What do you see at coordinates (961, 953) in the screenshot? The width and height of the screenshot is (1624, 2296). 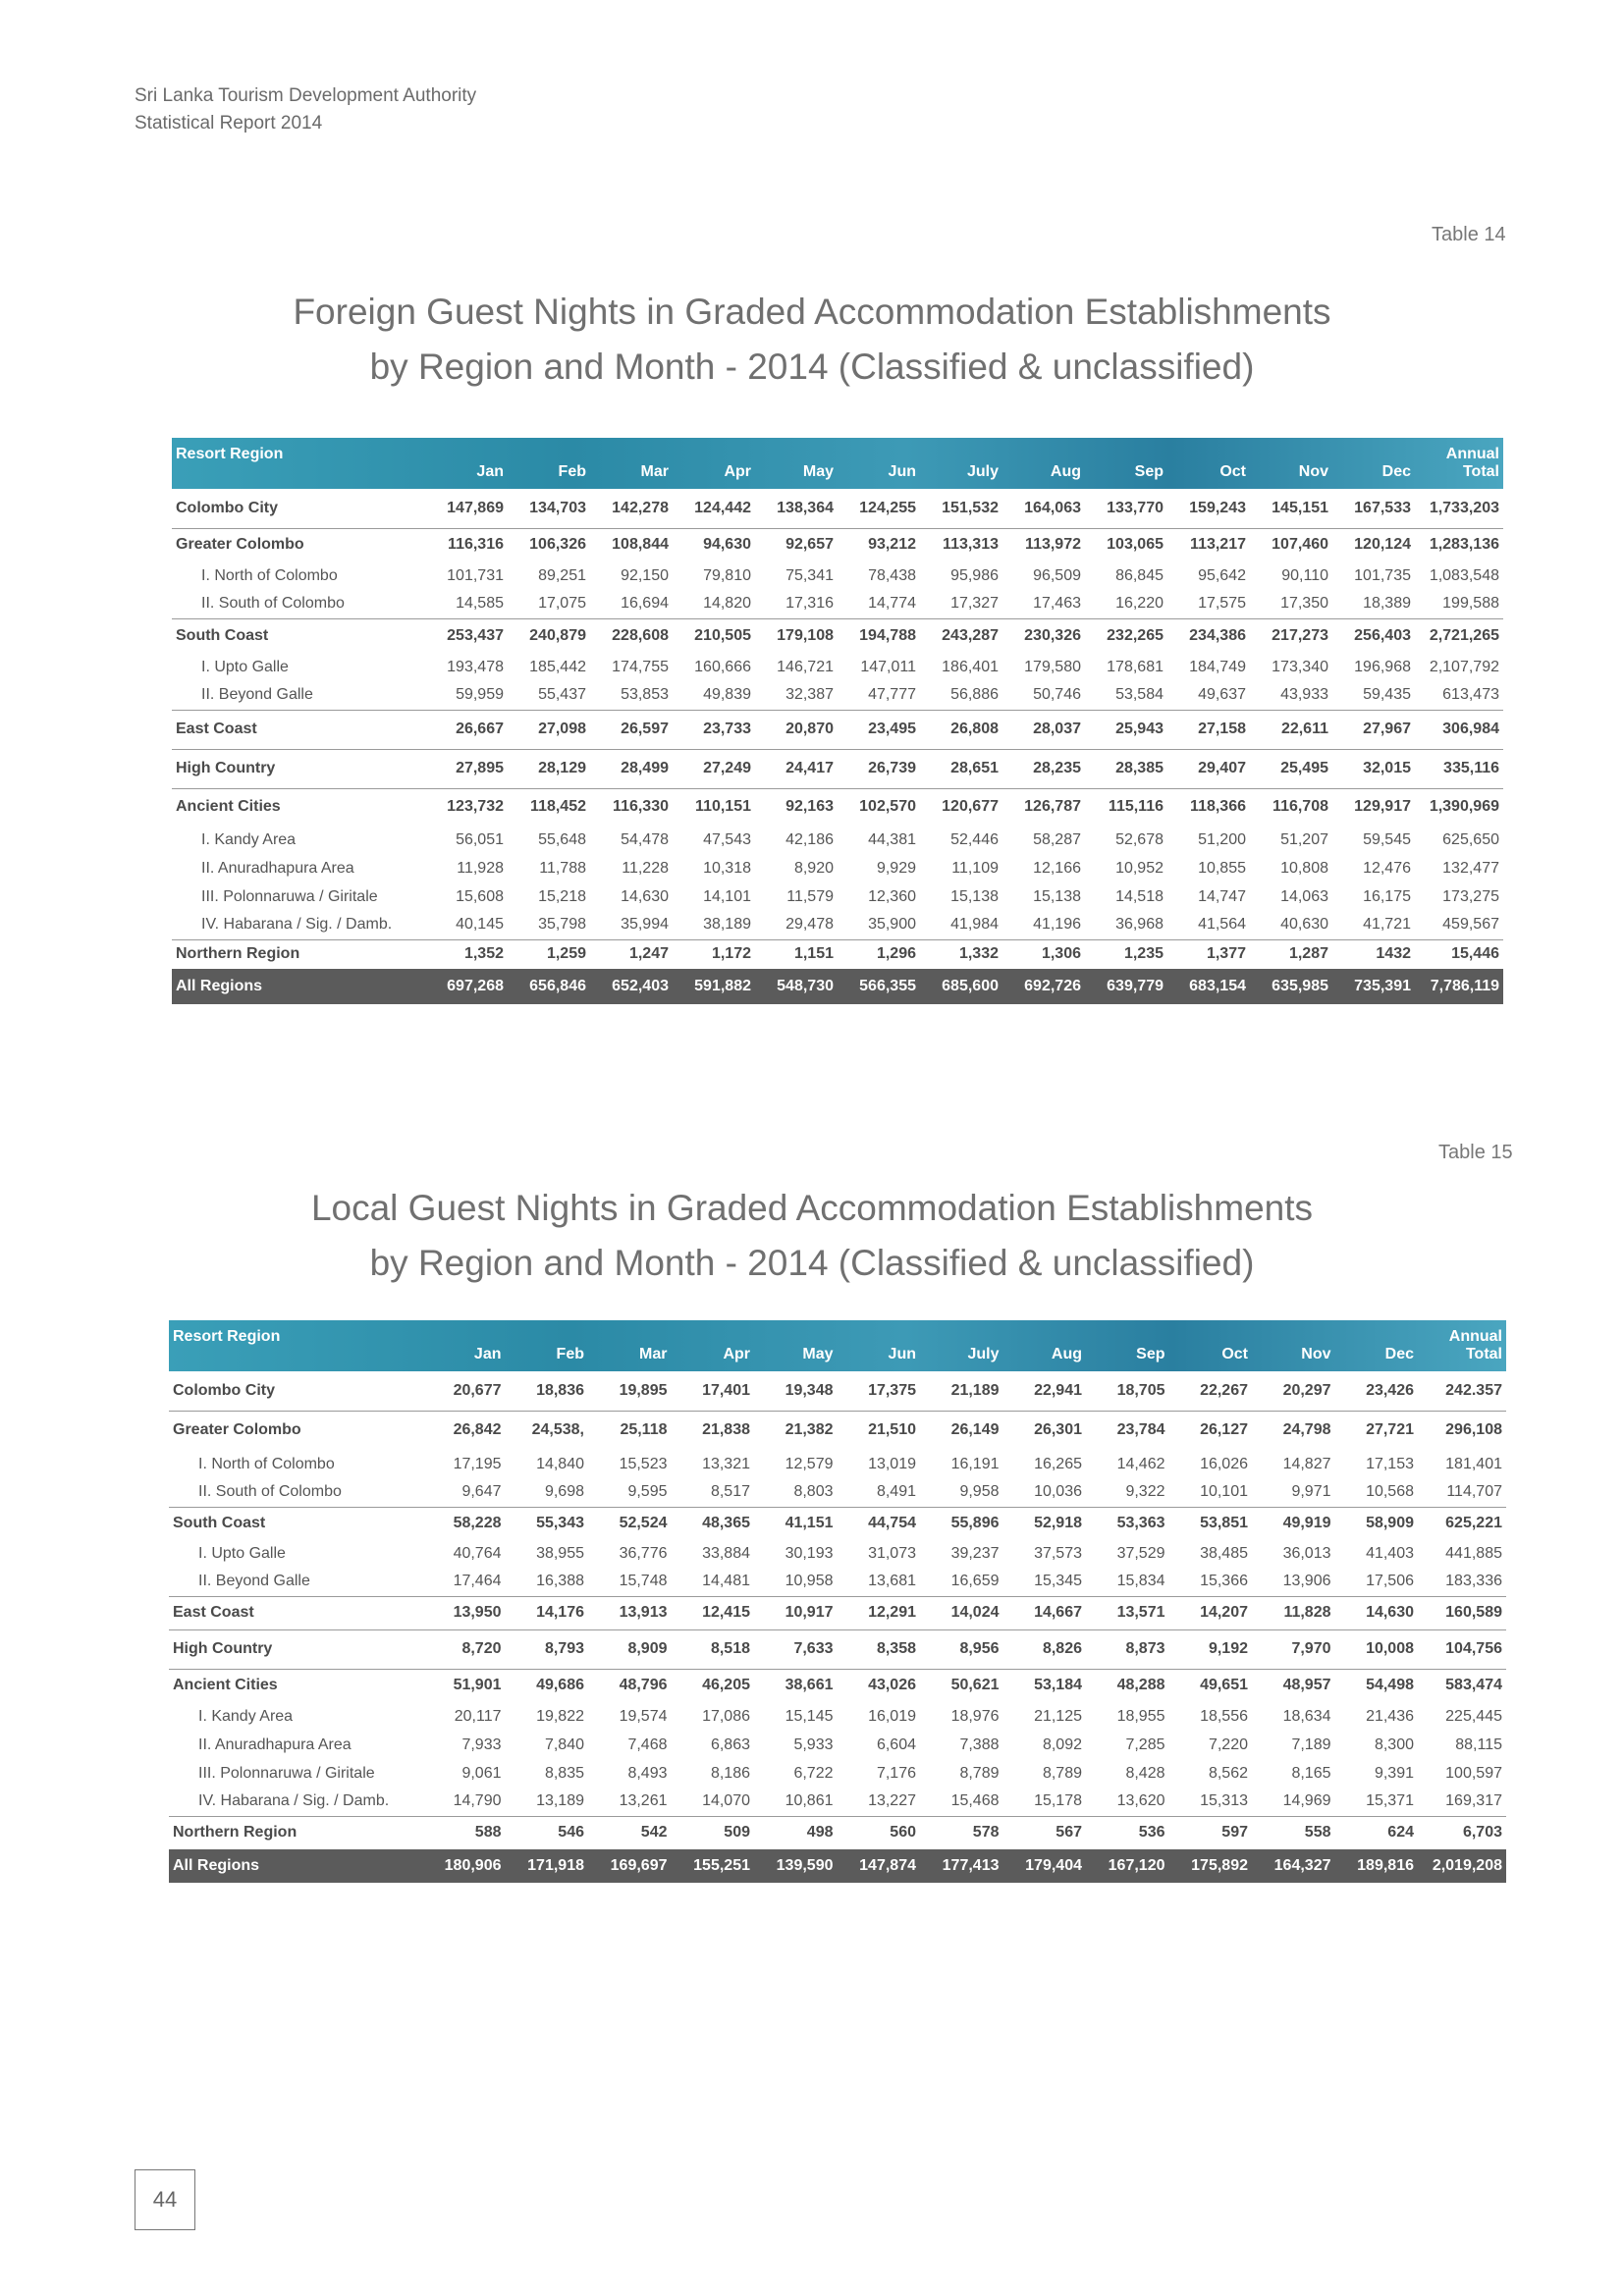 I see `month-cell: 1,332` at bounding box center [961, 953].